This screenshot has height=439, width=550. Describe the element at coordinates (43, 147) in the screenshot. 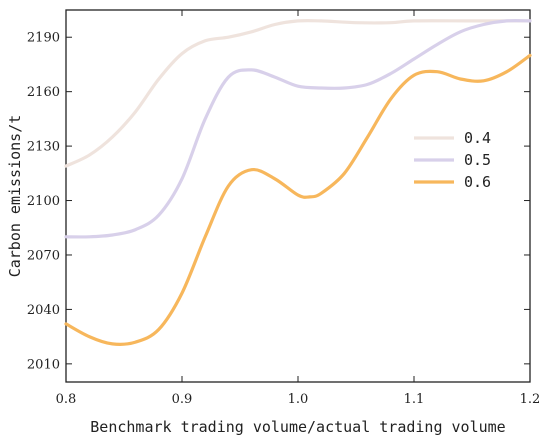

I see `y-tick-label: 2130` at that location.